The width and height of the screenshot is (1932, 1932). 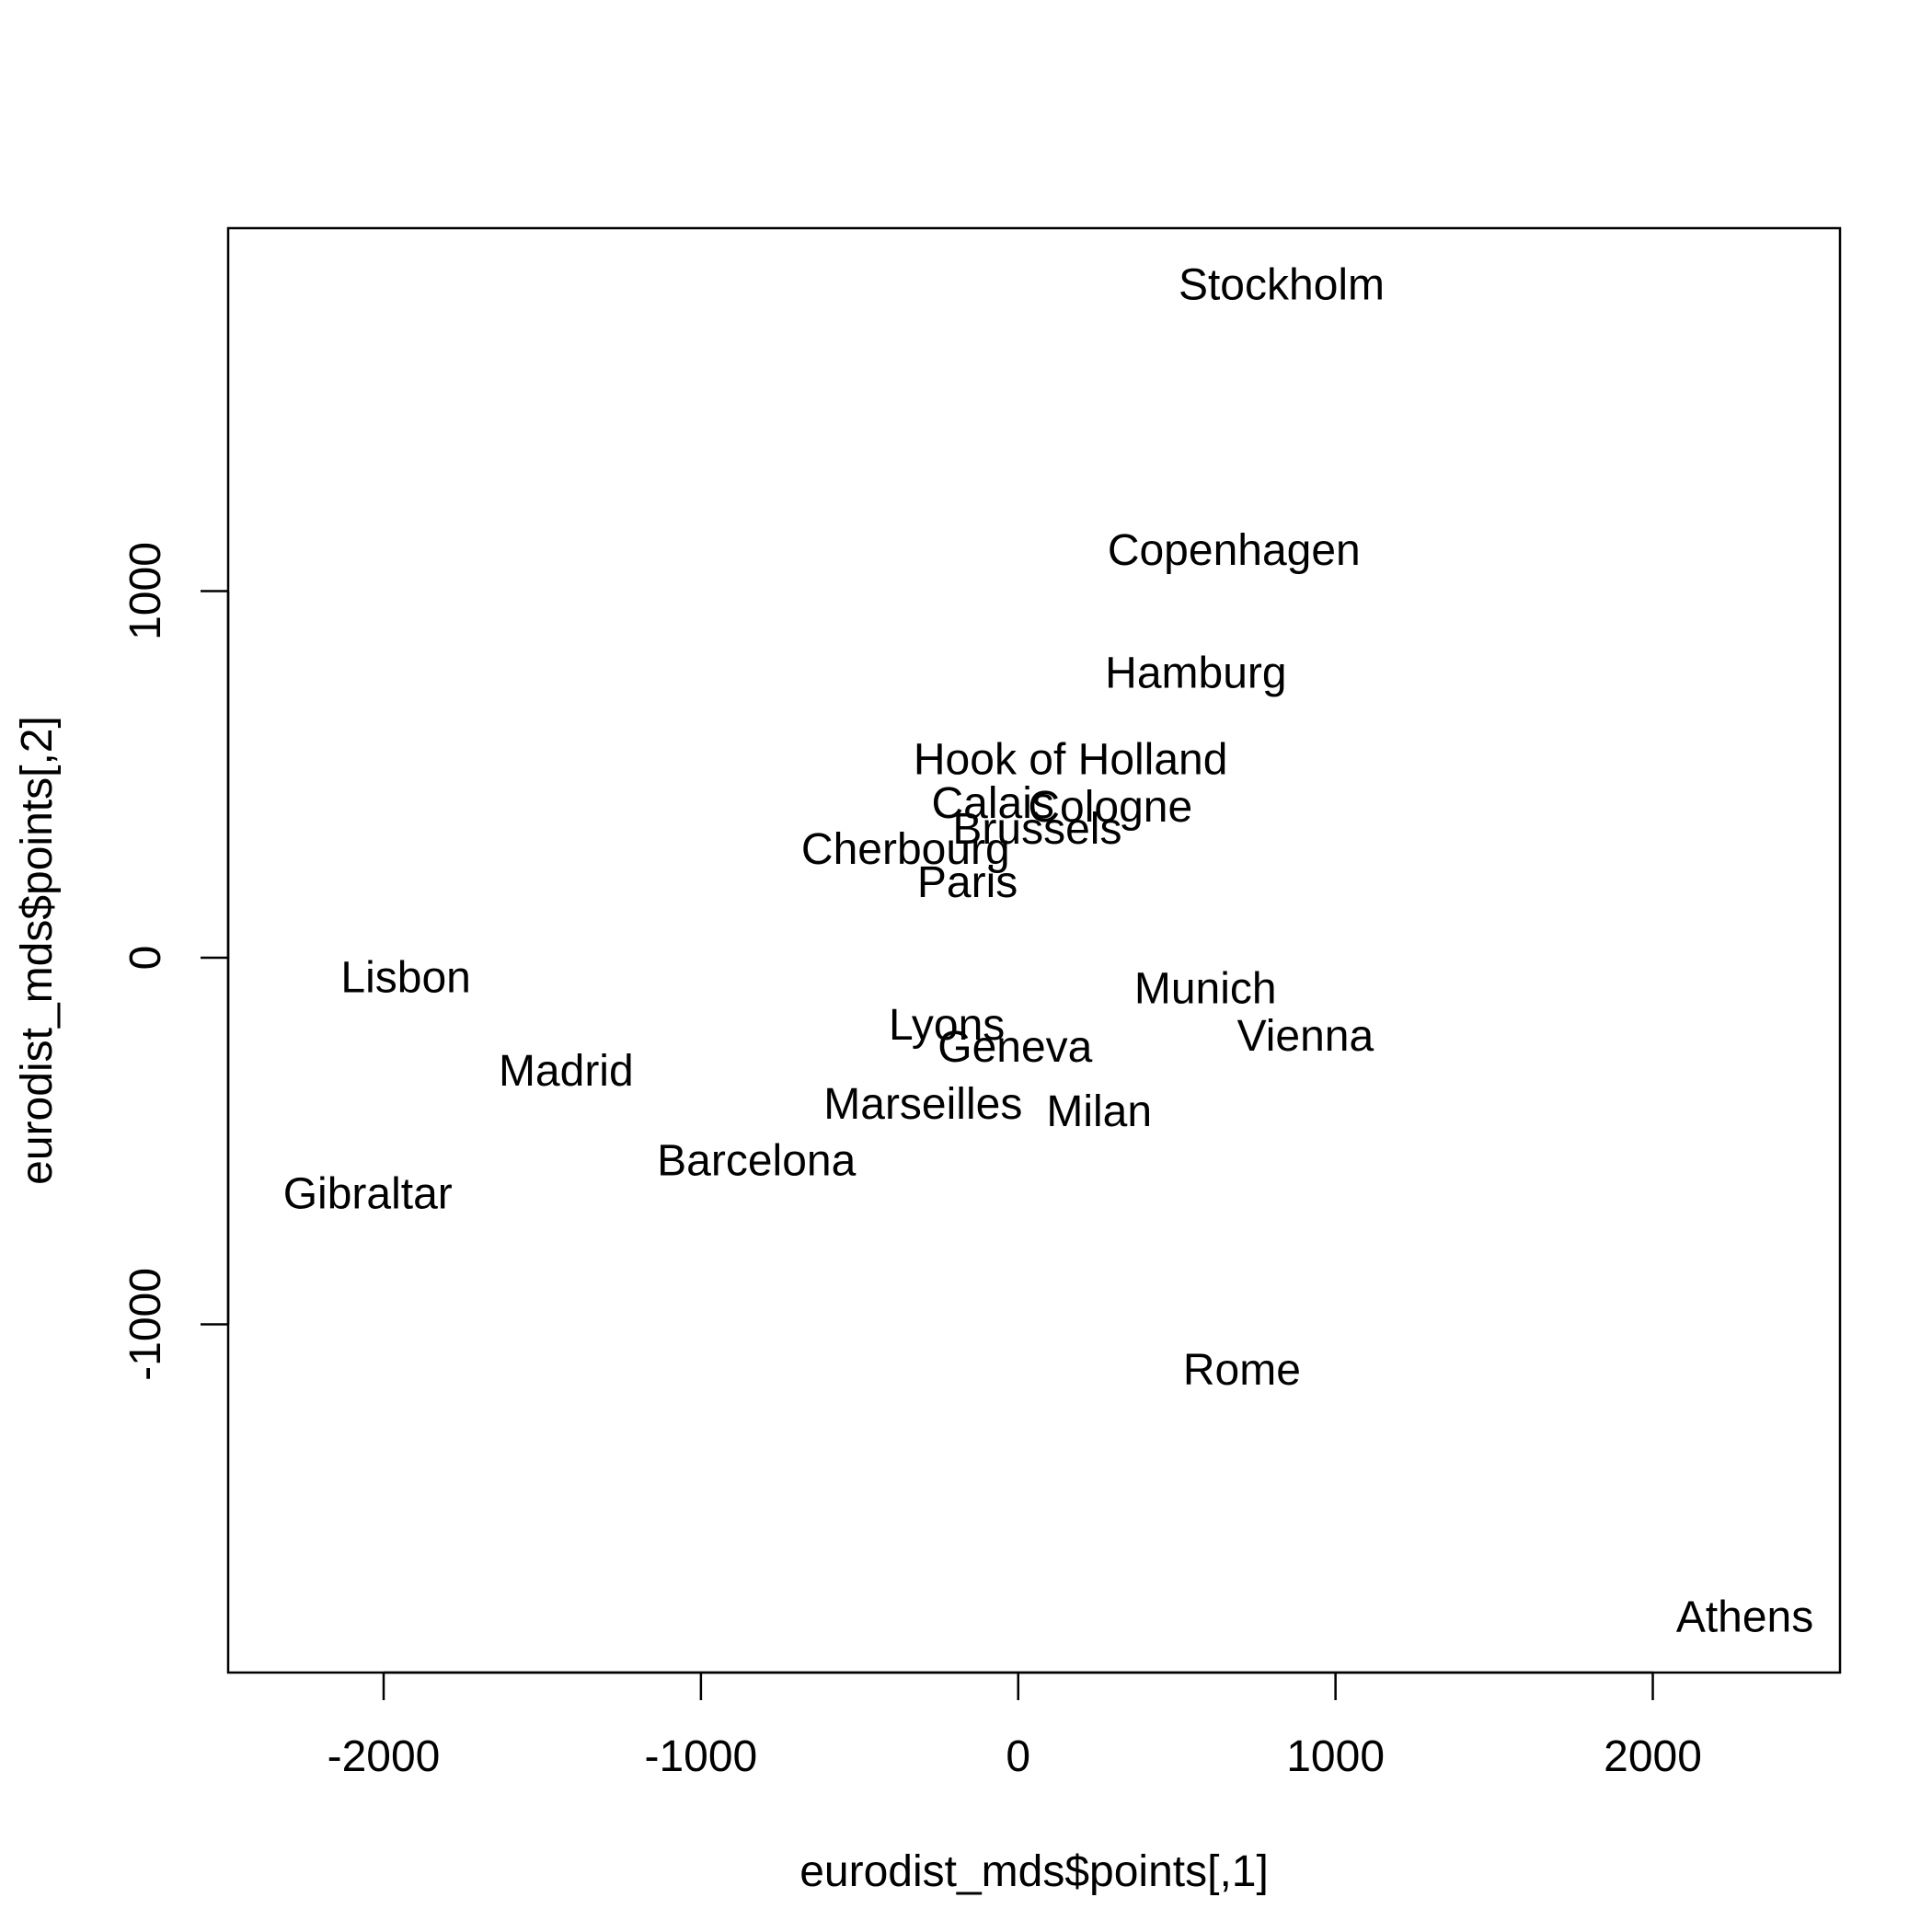 I want to click on point-label: Brussels, so click(x=1036, y=829).